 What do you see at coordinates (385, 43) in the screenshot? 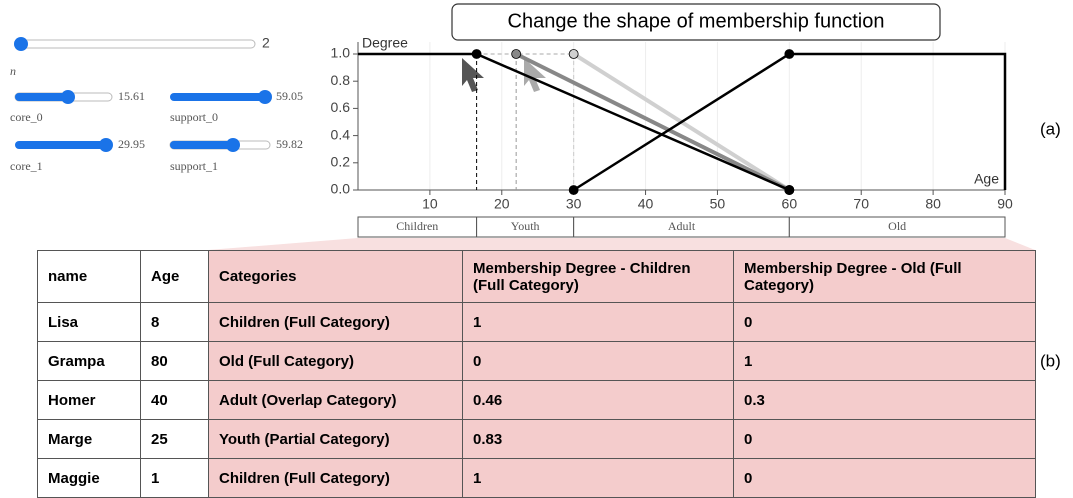
I see `y-axis-label: Degree` at bounding box center [385, 43].